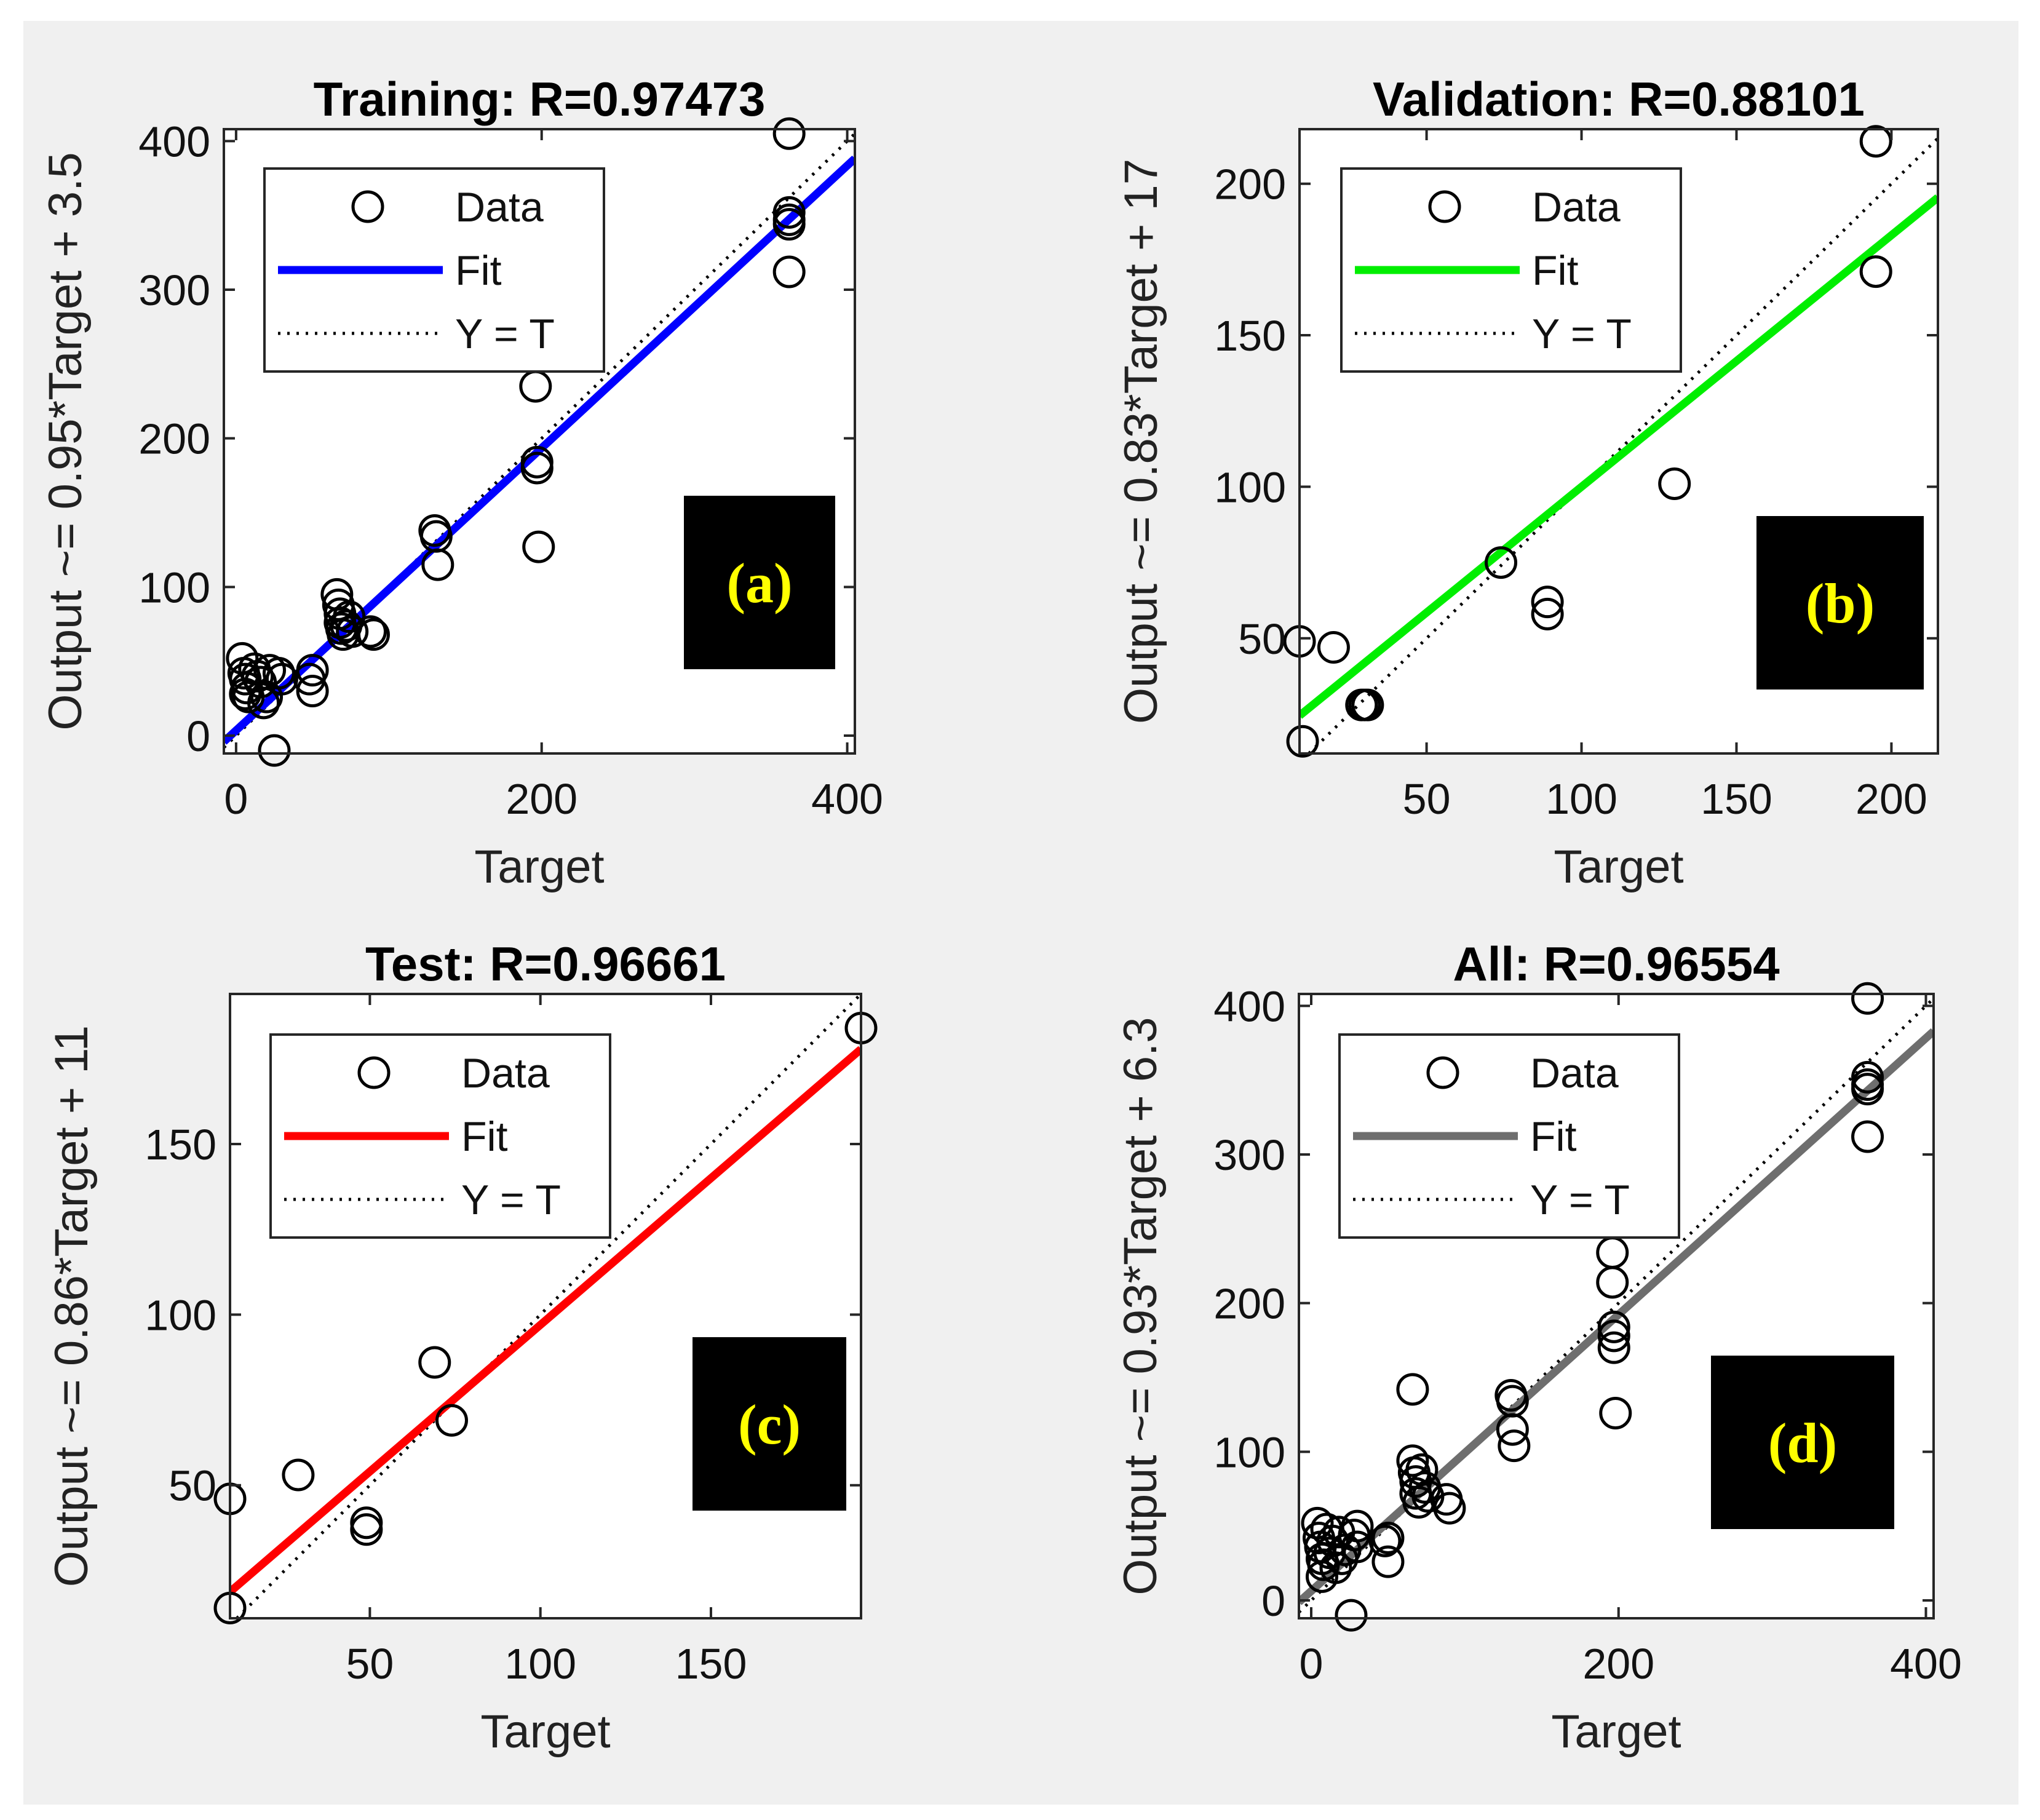  What do you see at coordinates (540, 99) in the screenshot?
I see `panel-title: Training: R=0.97473` at bounding box center [540, 99].